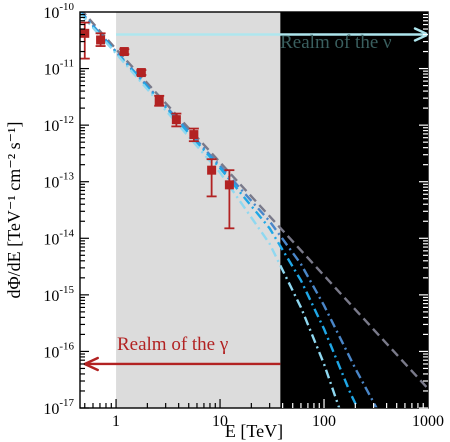  I want to click on realm-annotation-1: Realm of the ν, so click(273, 40).